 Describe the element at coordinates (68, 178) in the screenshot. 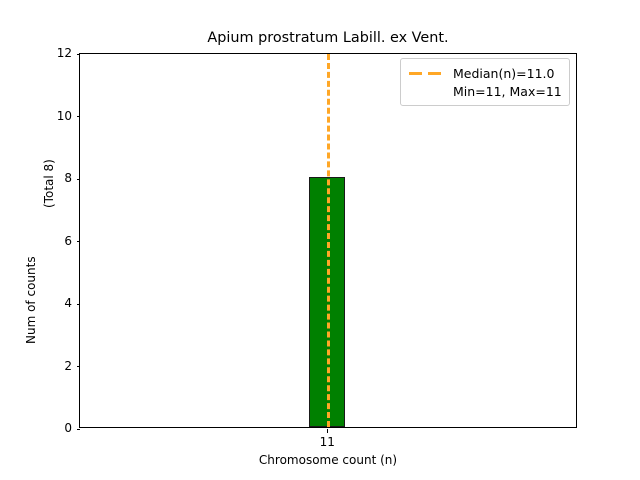

I see `y-tick-label: 8` at that location.